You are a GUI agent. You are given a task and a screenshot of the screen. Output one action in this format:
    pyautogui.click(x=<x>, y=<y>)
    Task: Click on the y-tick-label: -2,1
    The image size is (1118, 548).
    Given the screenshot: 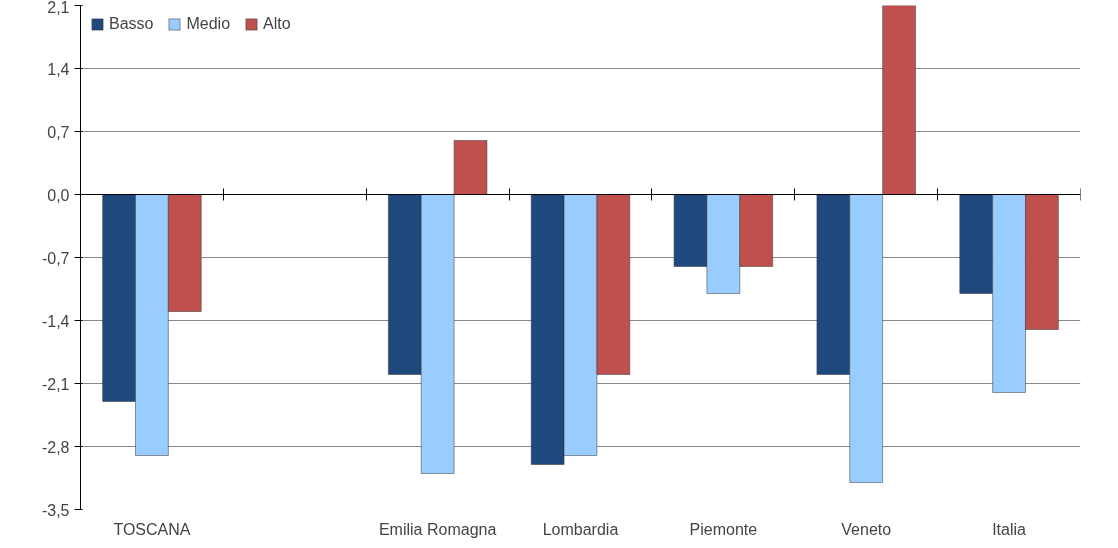 What is the action you would take?
    pyautogui.click(x=55, y=384)
    